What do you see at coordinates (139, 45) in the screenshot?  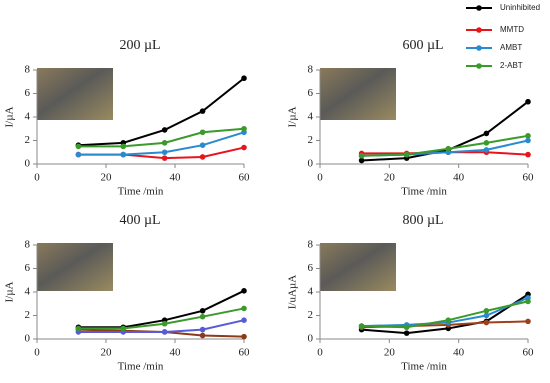 I see `chart-title: 200 µL` at bounding box center [139, 45].